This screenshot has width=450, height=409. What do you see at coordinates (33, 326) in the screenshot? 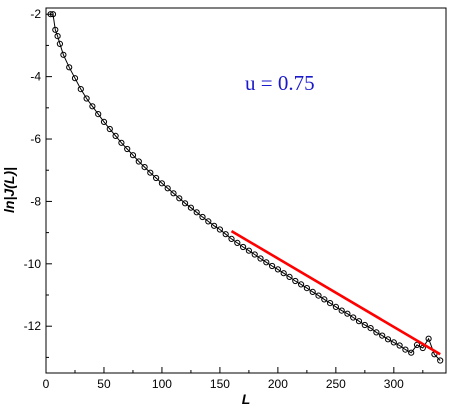
I see `y-tick-label: -12` at bounding box center [33, 326].